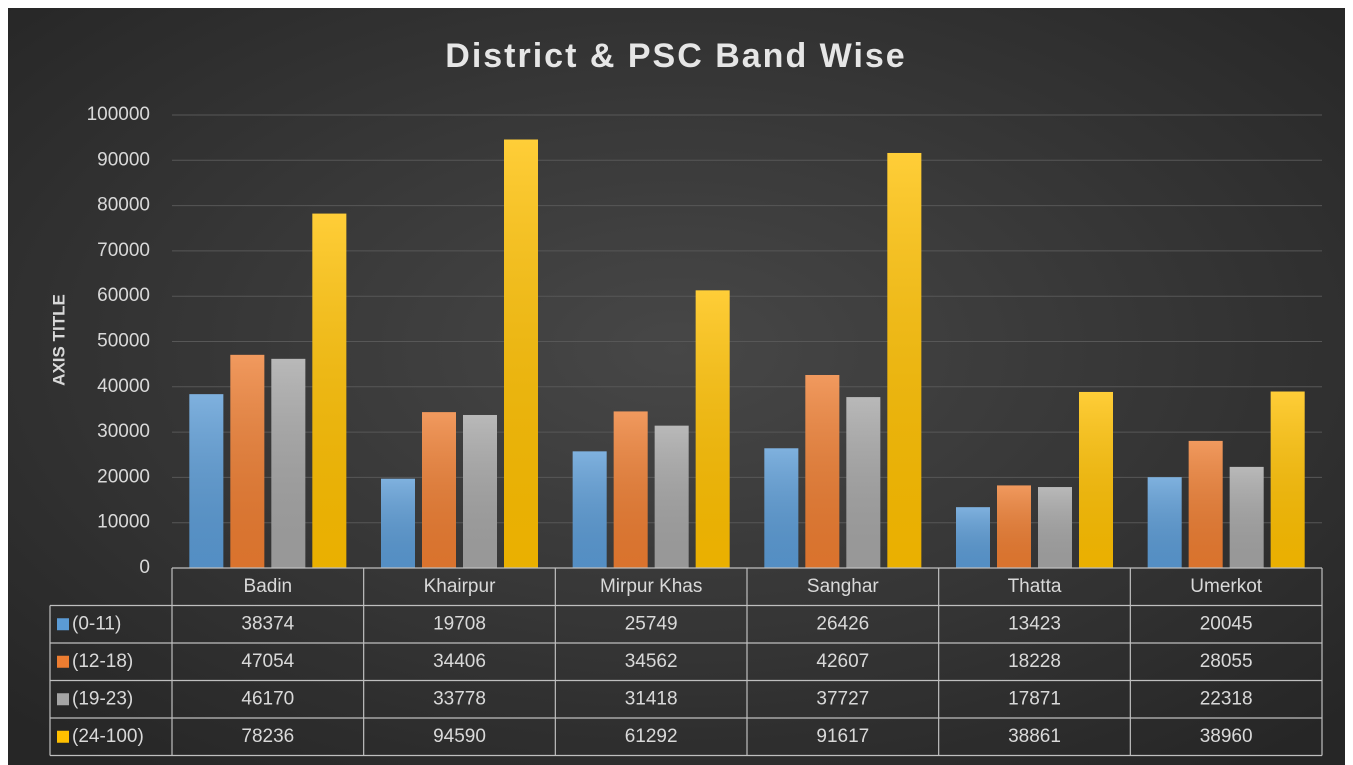 The width and height of the screenshot is (1353, 765). What do you see at coordinates (267, 736) in the screenshot?
I see `table-value: 78236` at bounding box center [267, 736].